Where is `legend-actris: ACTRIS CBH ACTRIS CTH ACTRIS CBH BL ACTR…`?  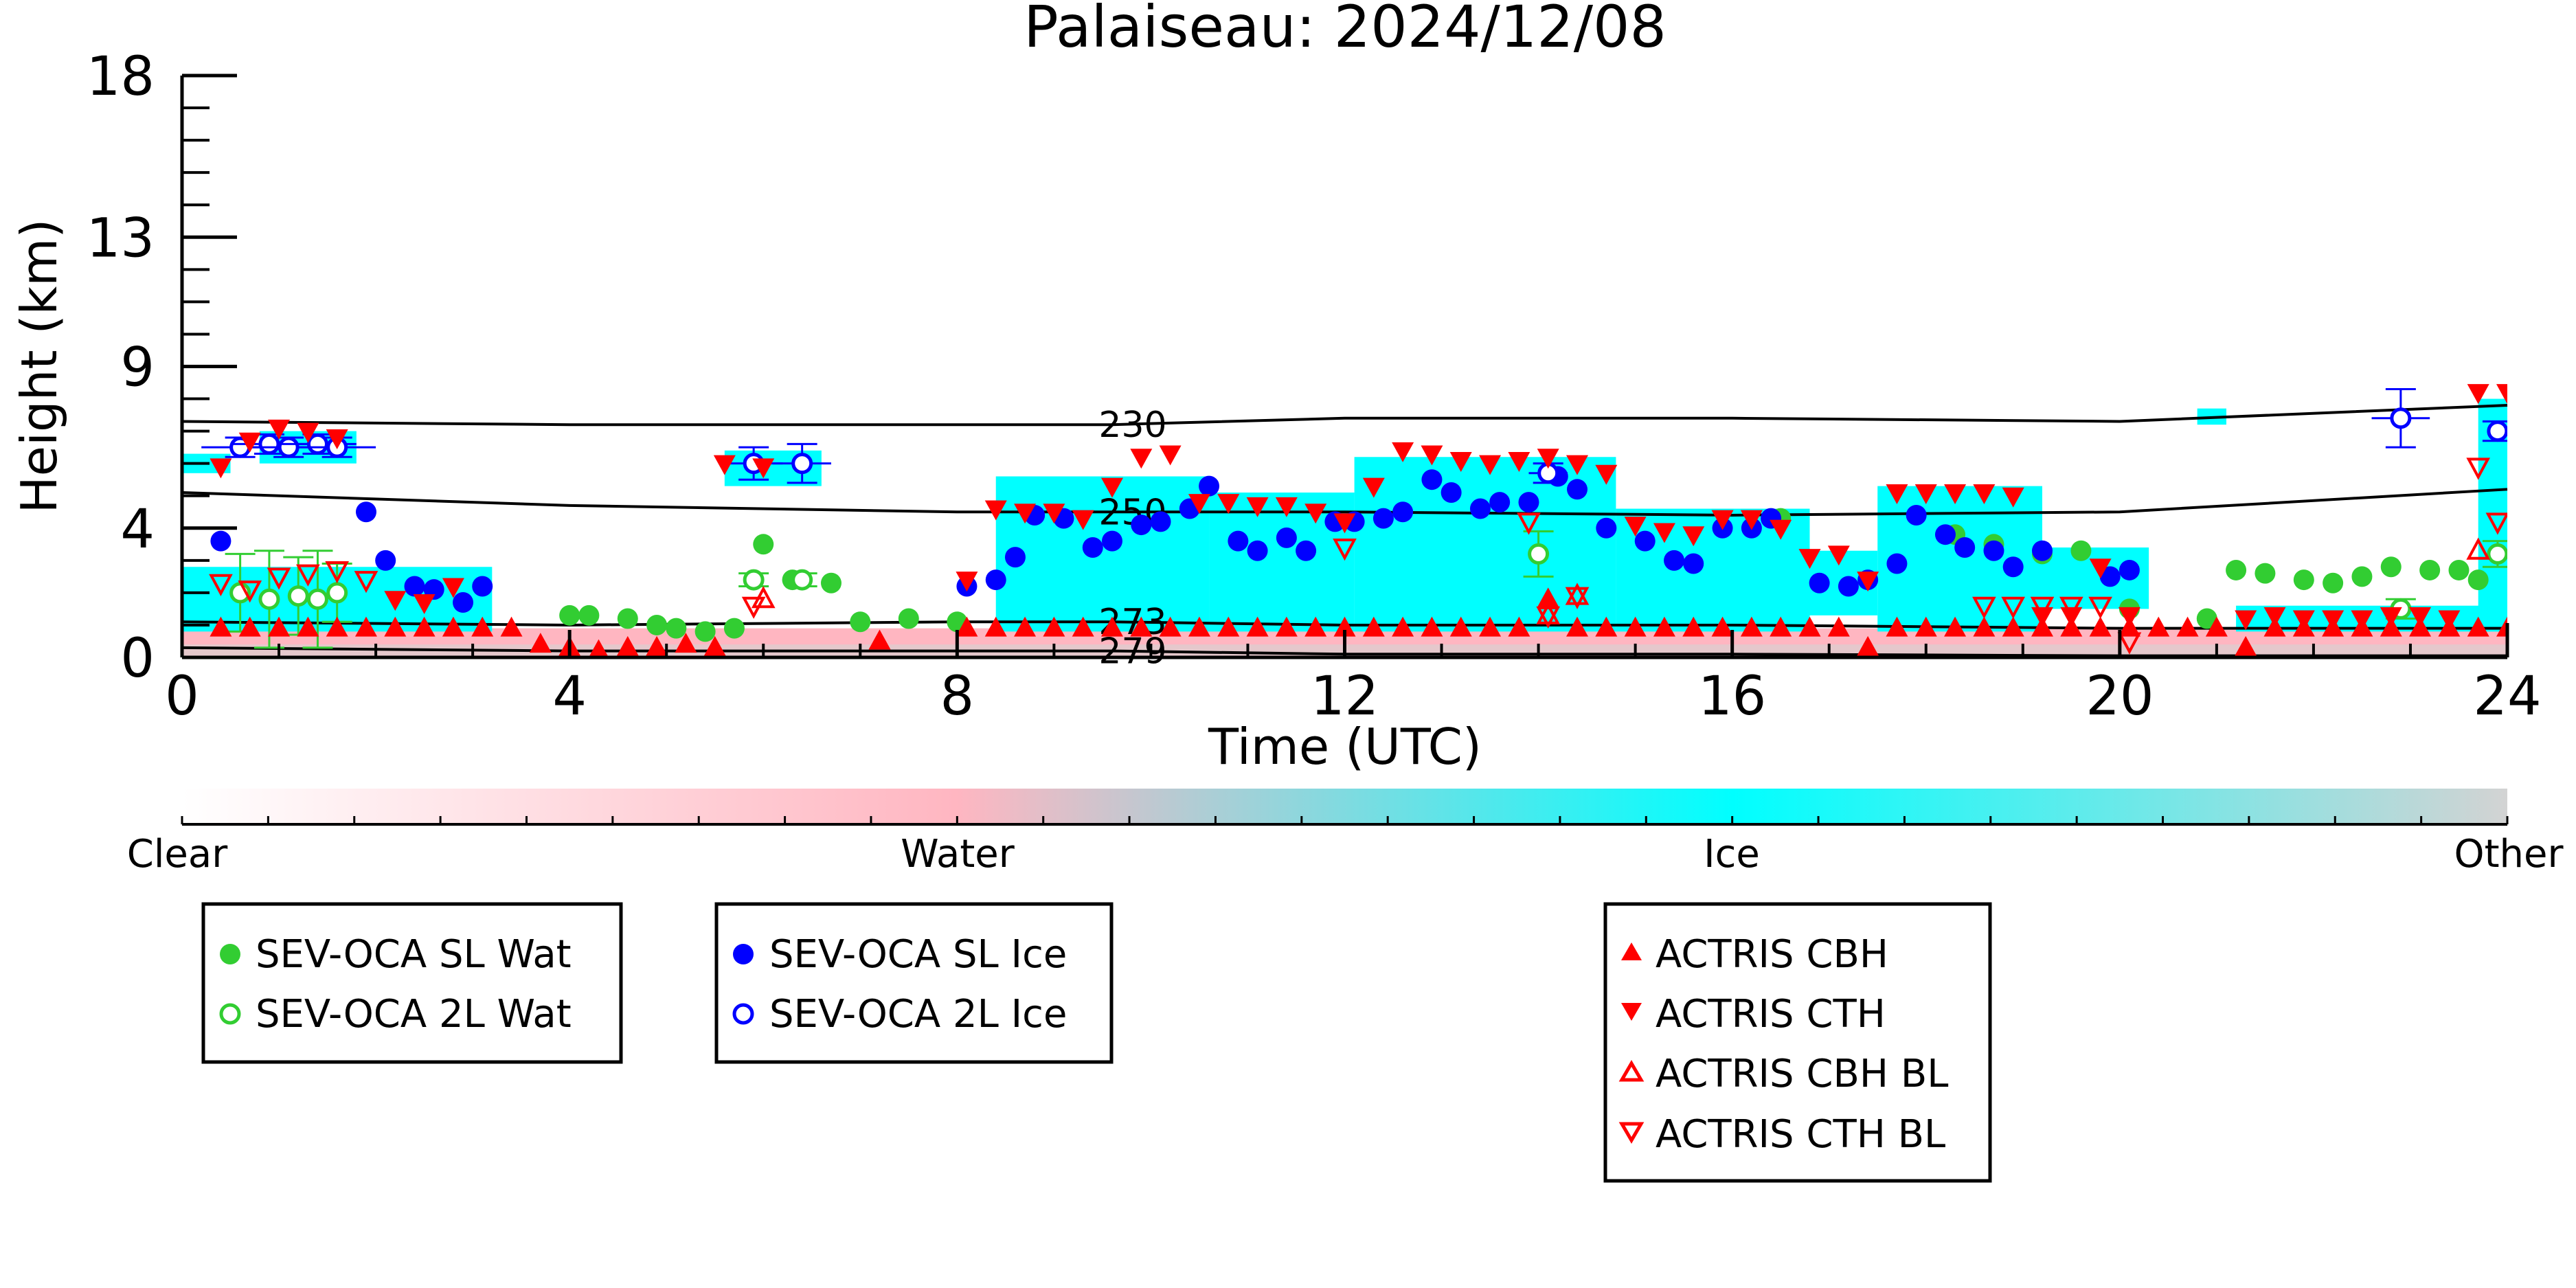 legend-actris: ACTRIS CBH ACTRIS CTH ACTRIS CBH BL ACTR… is located at coordinates (1797, 1042).